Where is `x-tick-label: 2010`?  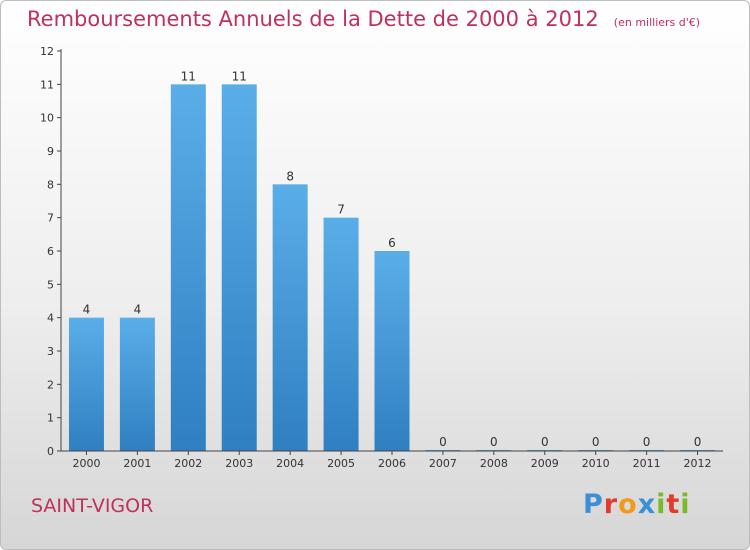 x-tick-label: 2010 is located at coordinates (596, 463).